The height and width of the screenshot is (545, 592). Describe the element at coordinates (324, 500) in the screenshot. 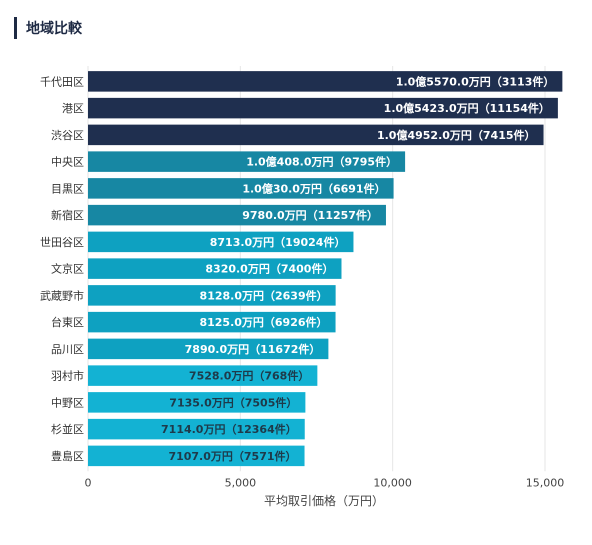

I see `x-axis-title: 平均取引価格（万円）` at that location.